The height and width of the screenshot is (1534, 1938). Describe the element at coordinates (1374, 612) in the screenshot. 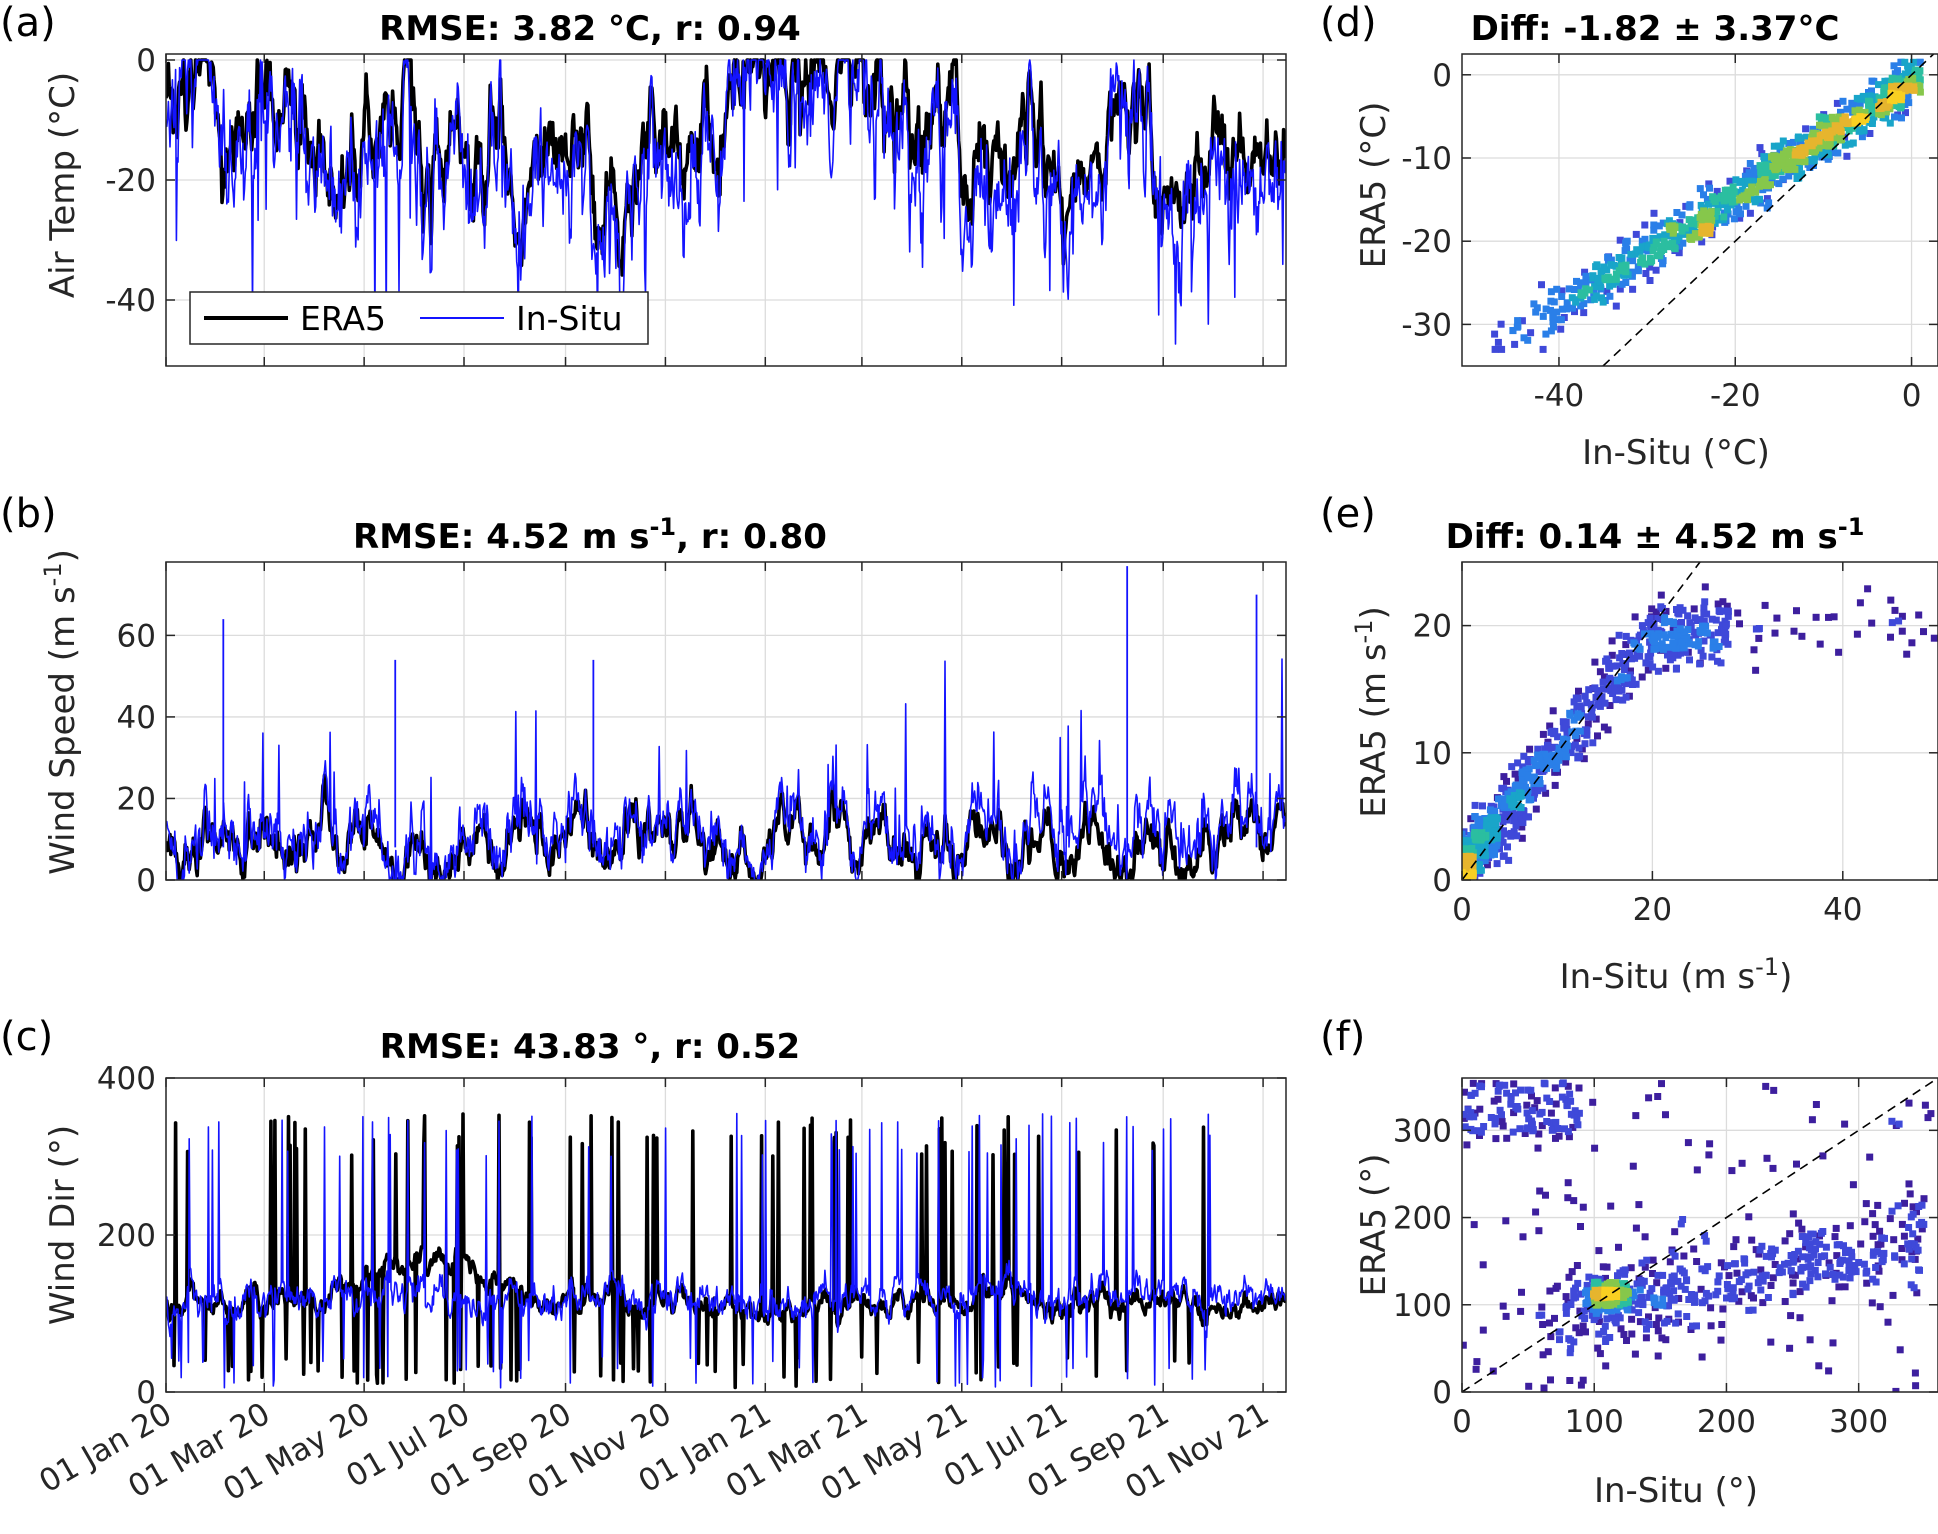

I see `ylabel-e-tail: )` at that location.